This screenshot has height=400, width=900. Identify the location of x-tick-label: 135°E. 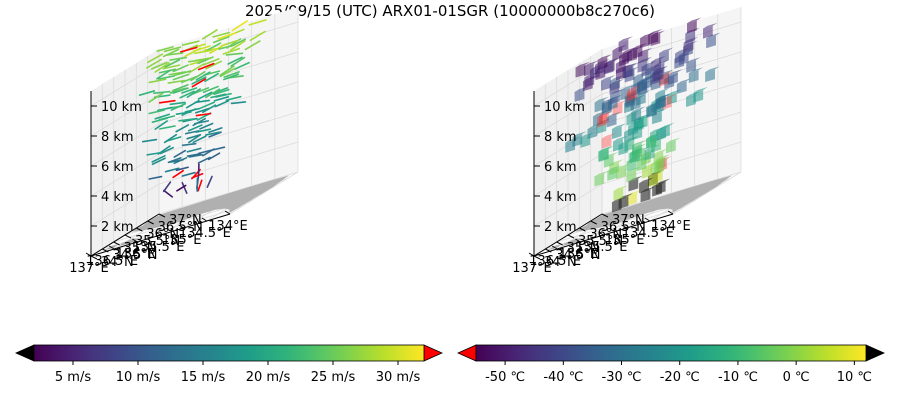
(625, 240).